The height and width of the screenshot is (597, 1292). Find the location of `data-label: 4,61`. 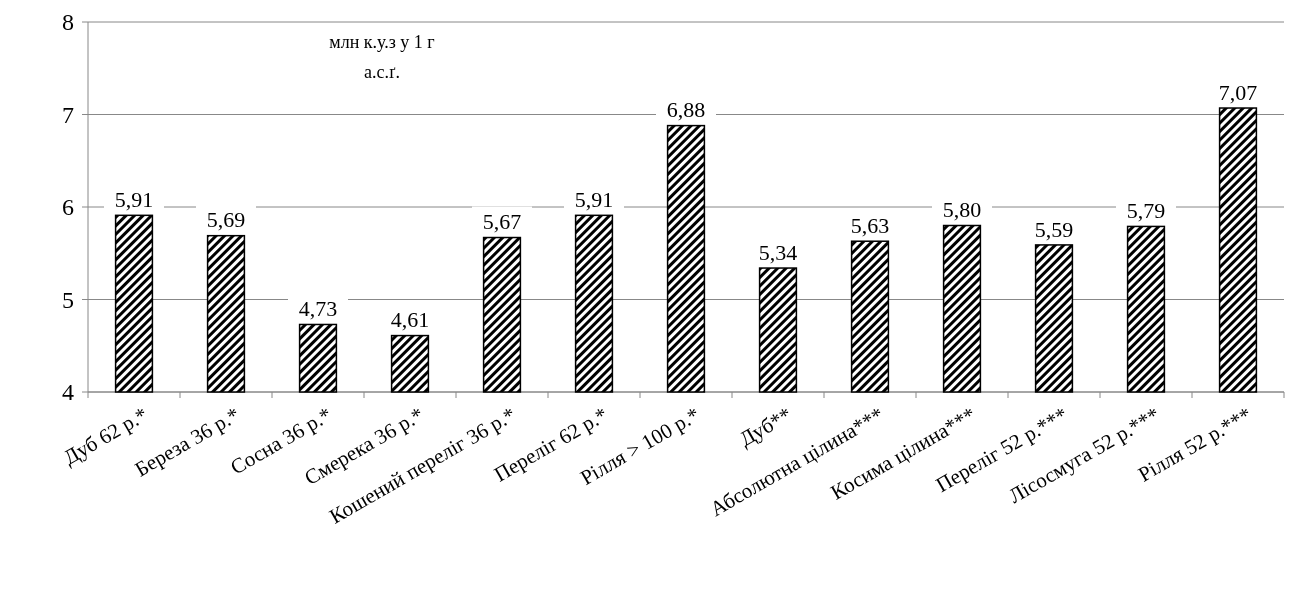

data-label: 4,61 is located at coordinates (410, 320).